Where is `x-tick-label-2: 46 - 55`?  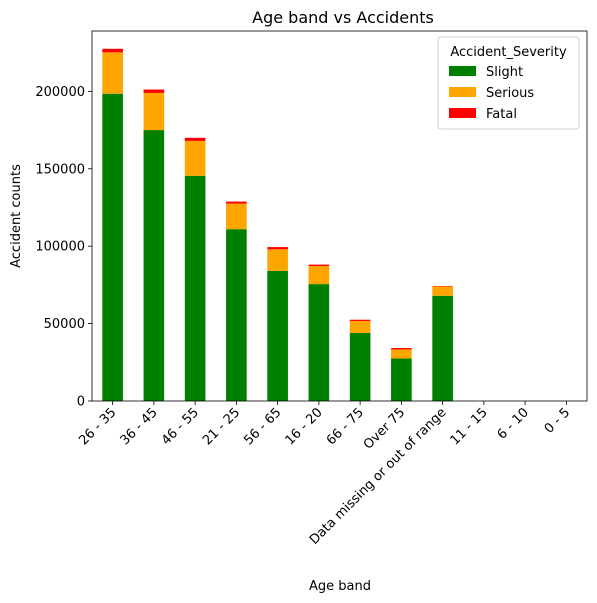 x-tick-label-2: 46 - 55 is located at coordinates (180, 426).